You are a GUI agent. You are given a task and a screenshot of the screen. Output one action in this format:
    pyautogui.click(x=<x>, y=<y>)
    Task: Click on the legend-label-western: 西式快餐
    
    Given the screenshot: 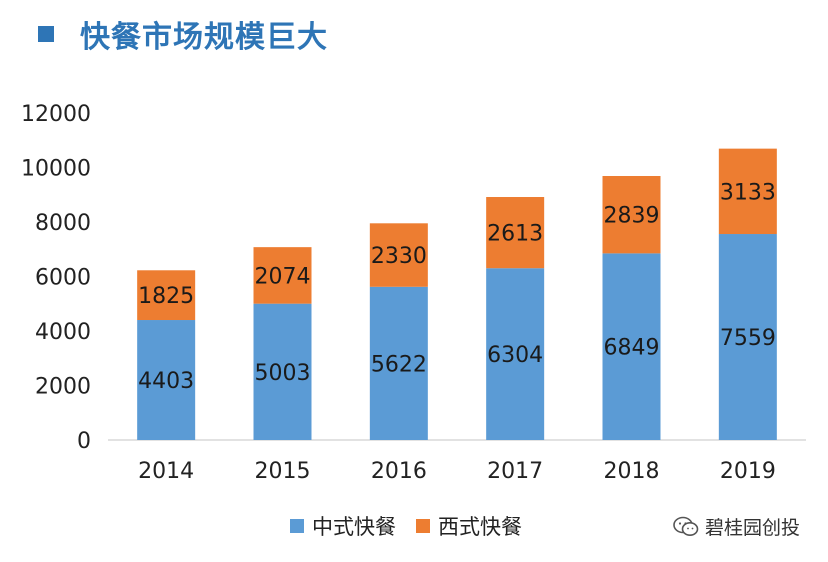 What is the action you would take?
    pyautogui.click(x=480, y=527)
    